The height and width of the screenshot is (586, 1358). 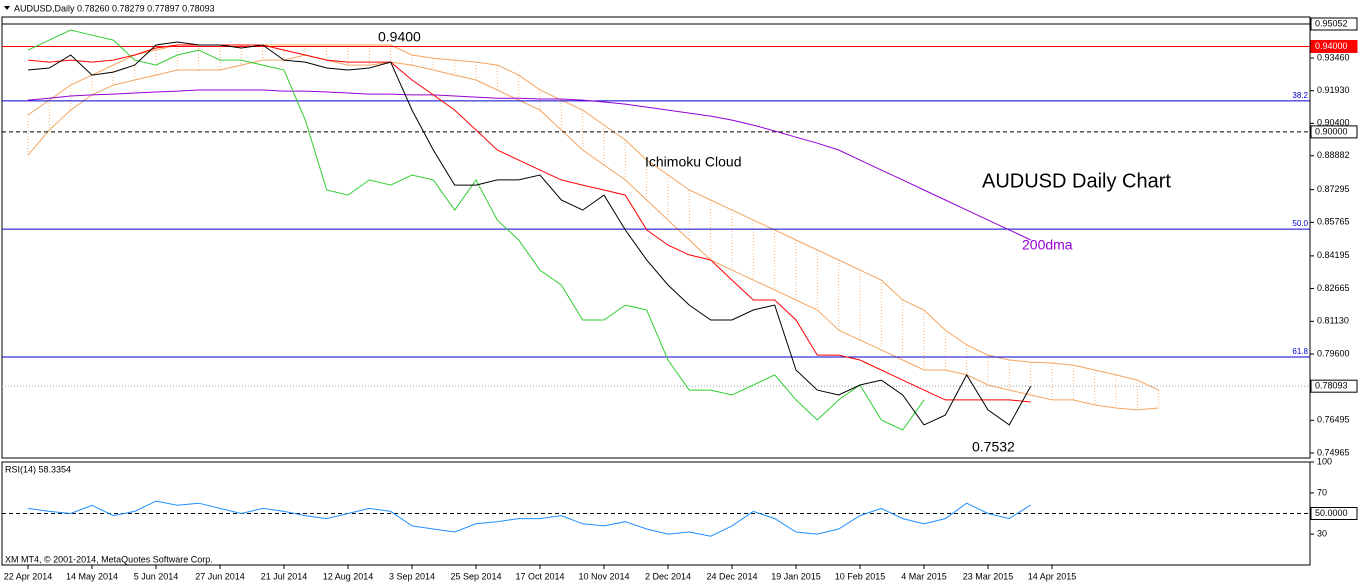 What do you see at coordinates (539, 576) in the screenshot?
I see `x-tick-label: 17 Oct 2014` at bounding box center [539, 576].